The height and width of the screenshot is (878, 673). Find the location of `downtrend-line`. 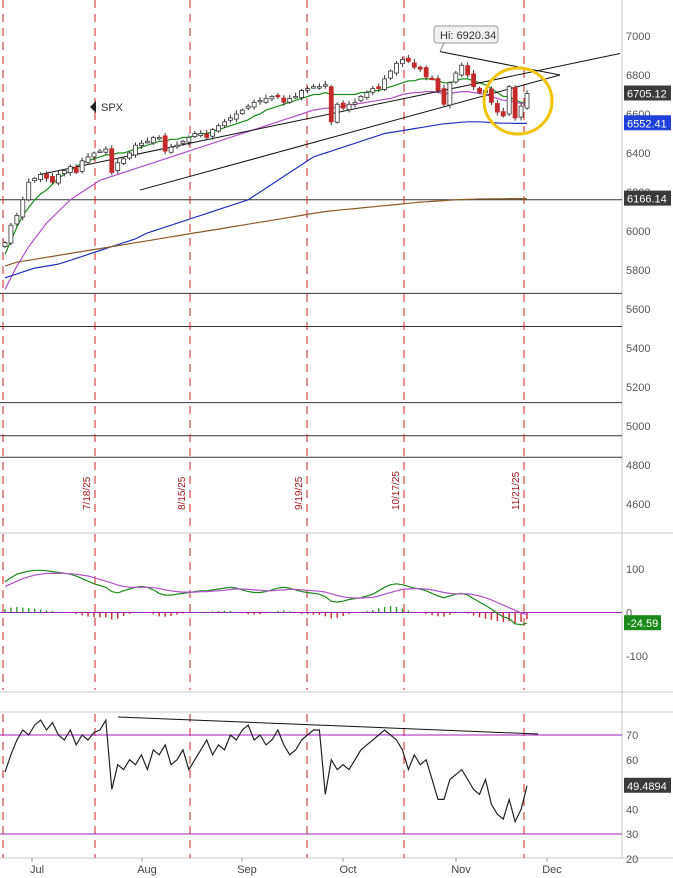

downtrend-line is located at coordinates (500, 63).